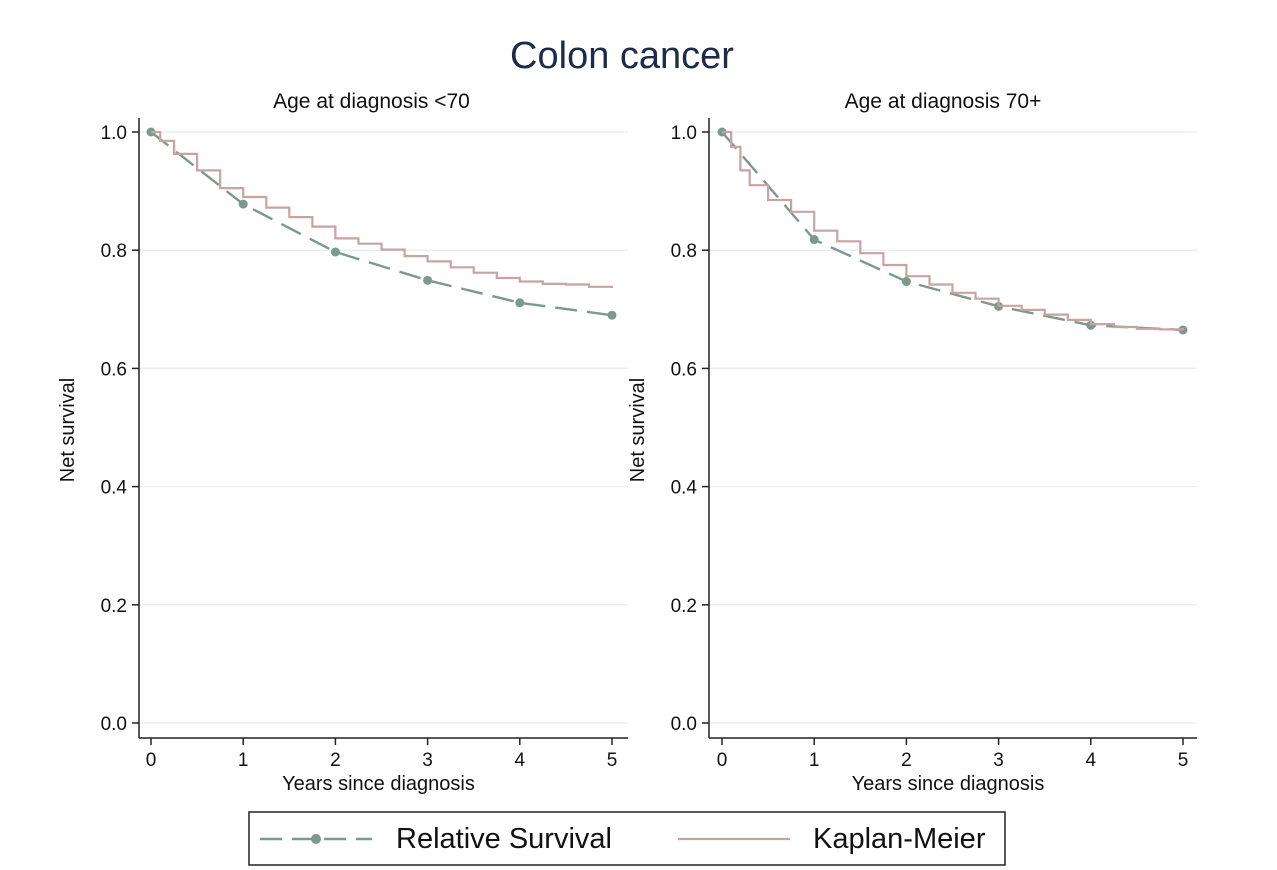 This screenshot has width=1277, height=870. I want to click on panel-subtitle: Age at diagnosis <70, so click(371, 101).